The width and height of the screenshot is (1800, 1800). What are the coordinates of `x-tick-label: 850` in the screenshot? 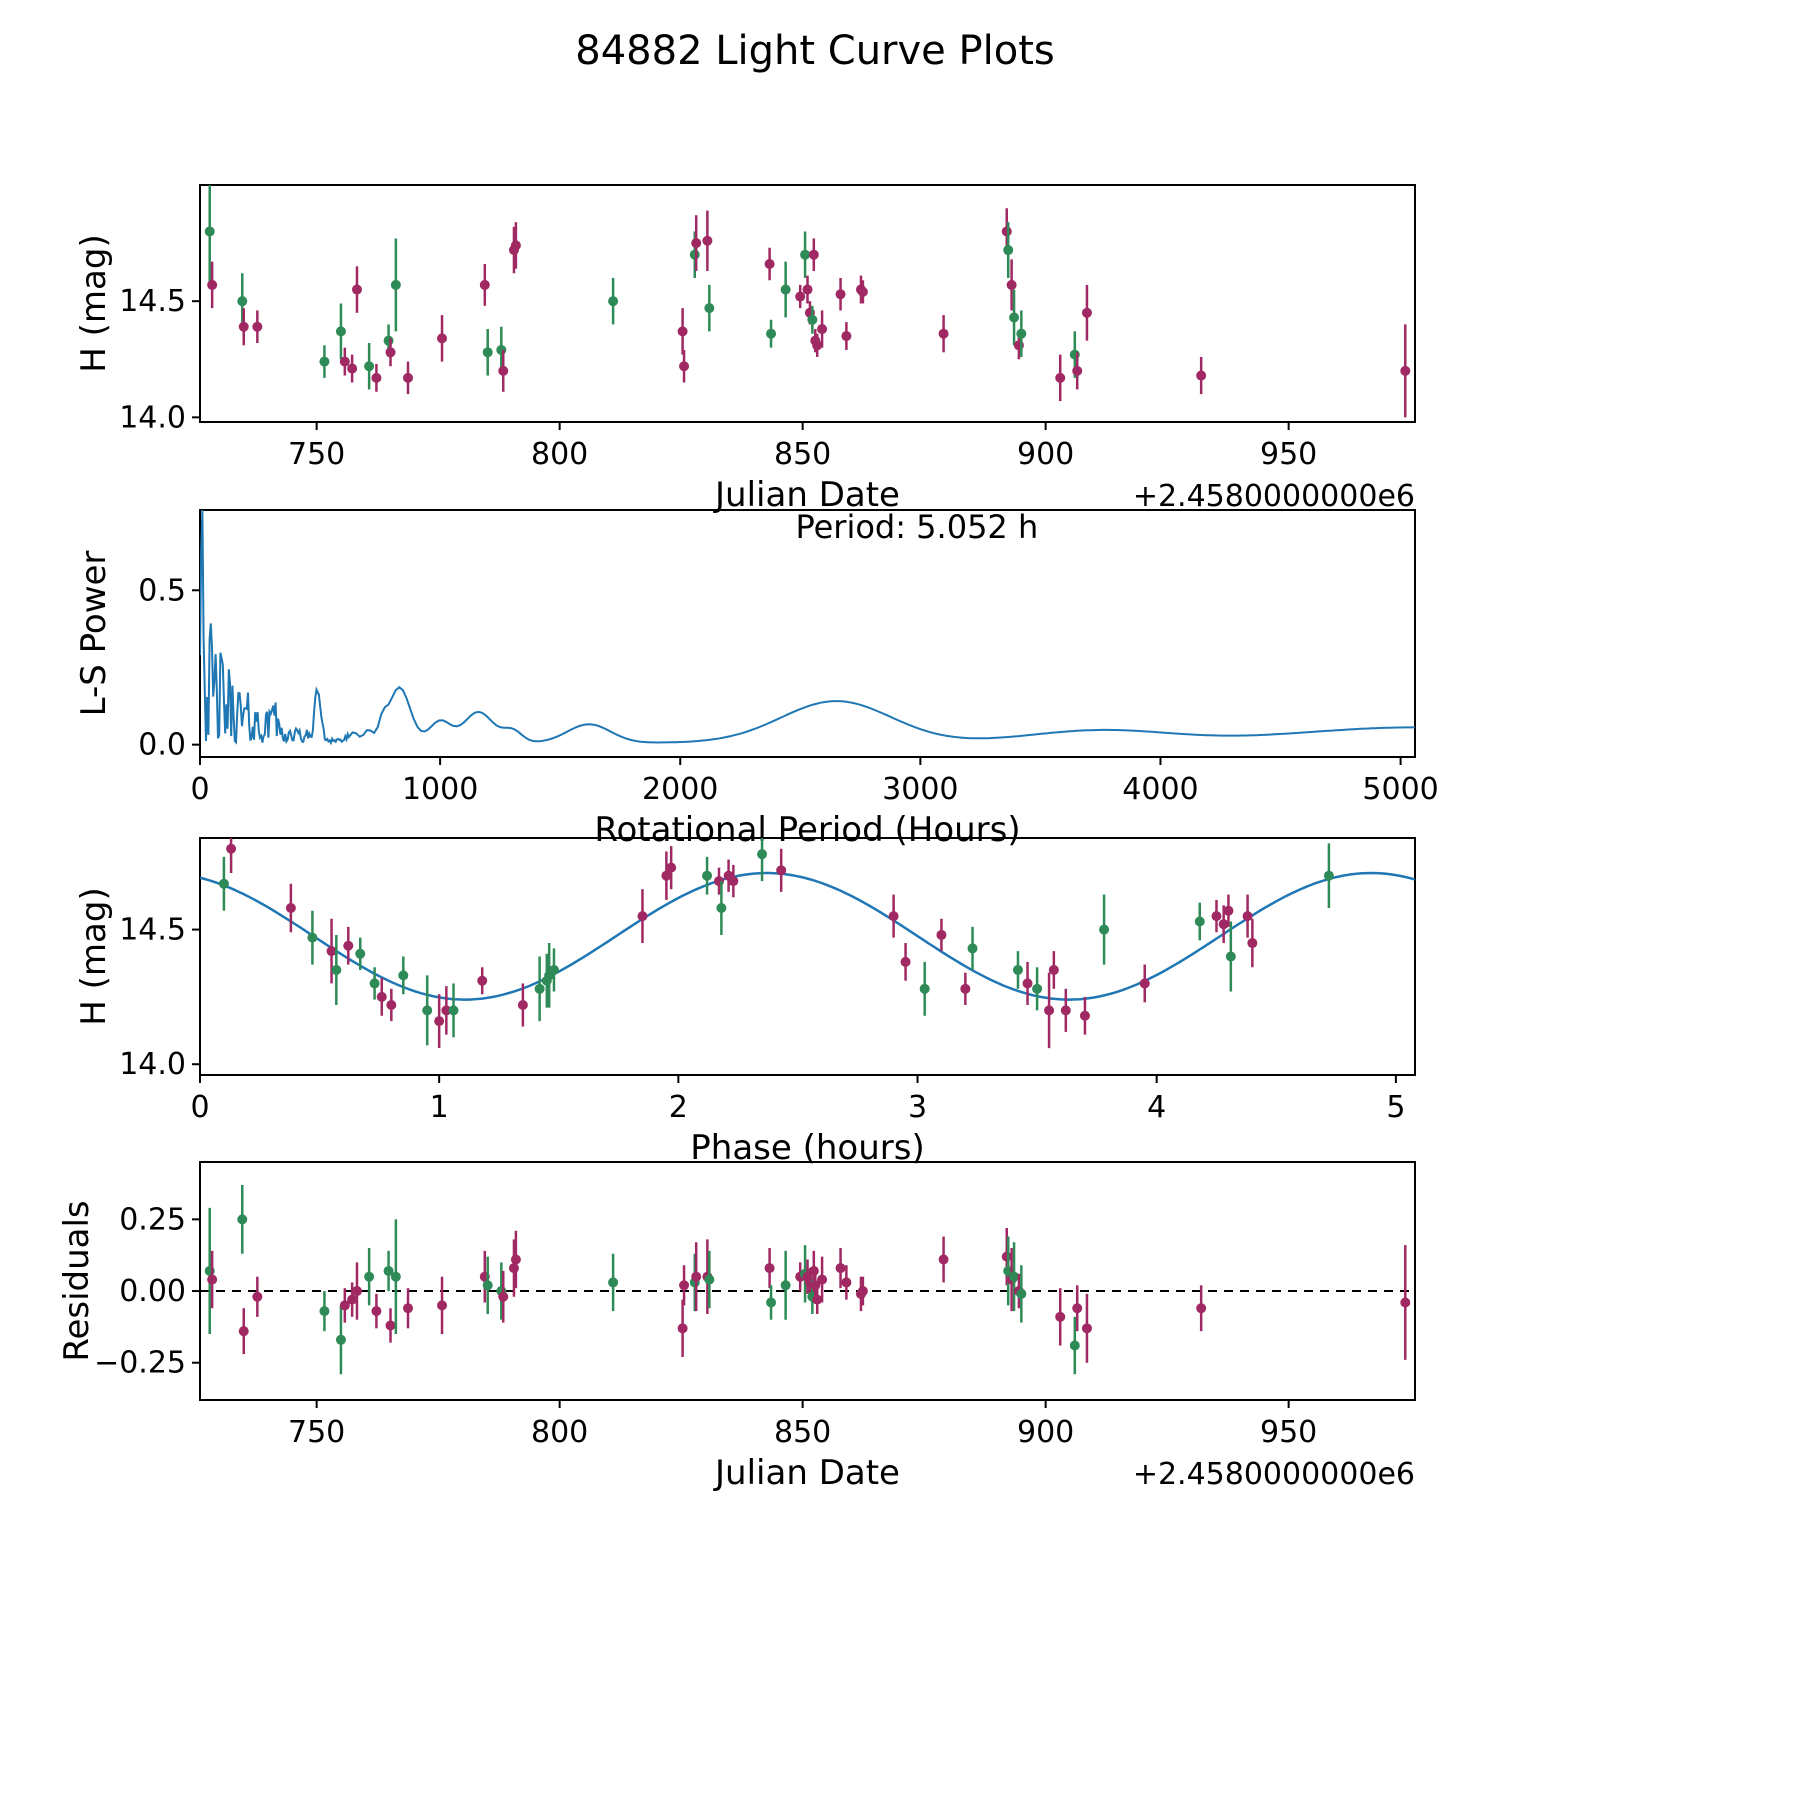 It's located at (802, 454).